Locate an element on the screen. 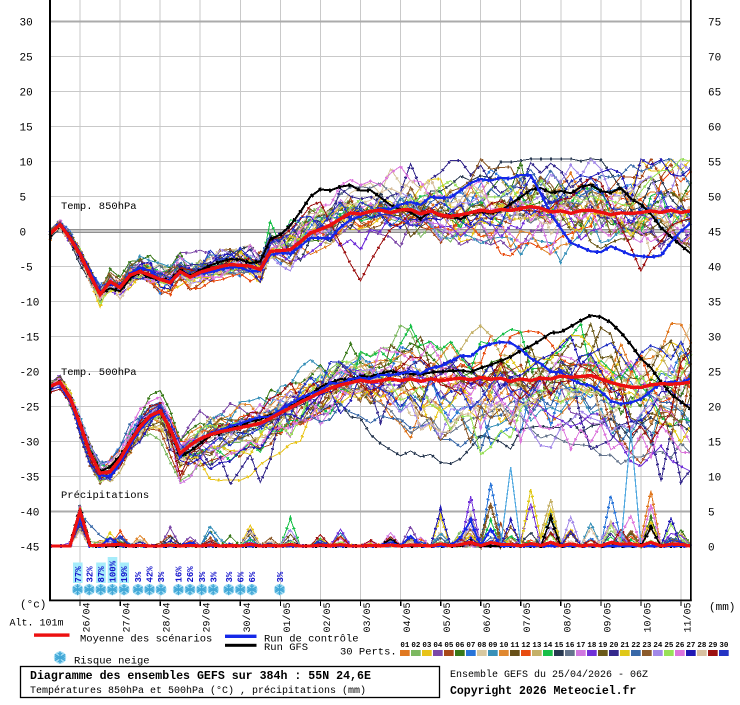 The height and width of the screenshot is (705, 740). svg-text: 26 is located at coordinates (680, 646).